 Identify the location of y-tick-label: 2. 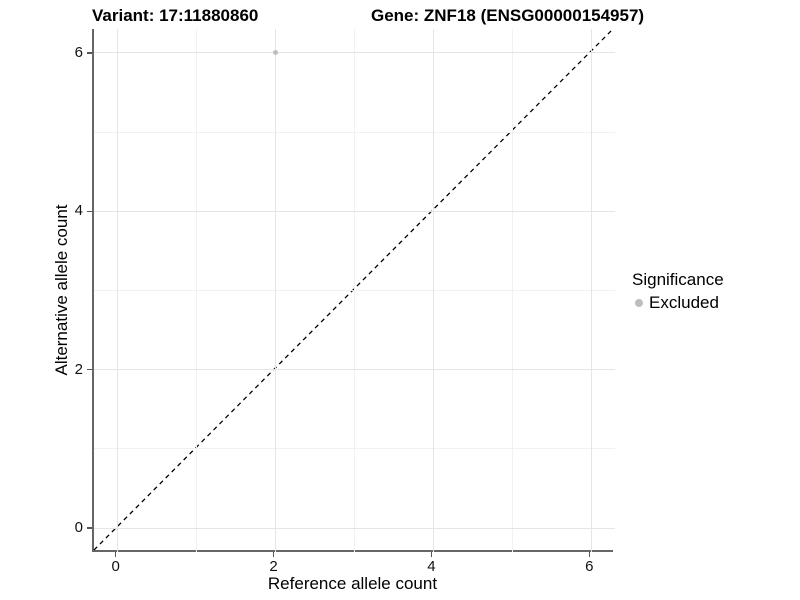
(78, 369).